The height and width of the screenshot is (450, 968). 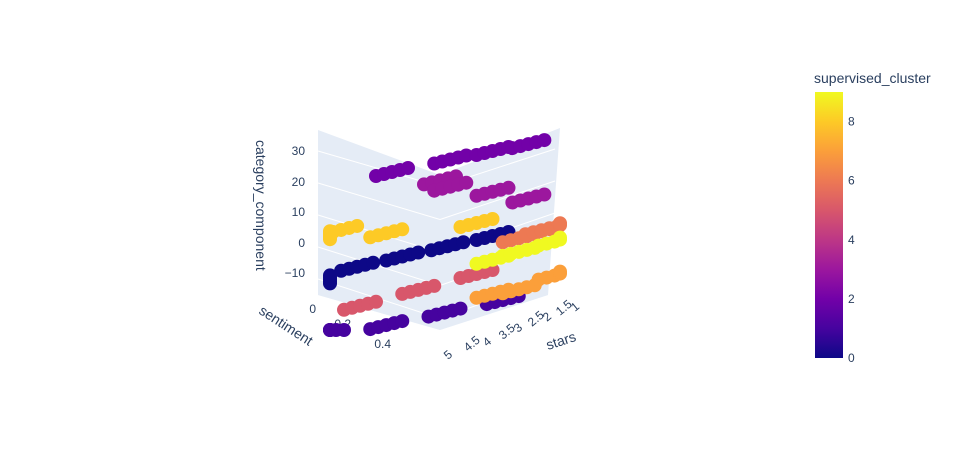 I want to click on colorbar, so click(x=829, y=225).